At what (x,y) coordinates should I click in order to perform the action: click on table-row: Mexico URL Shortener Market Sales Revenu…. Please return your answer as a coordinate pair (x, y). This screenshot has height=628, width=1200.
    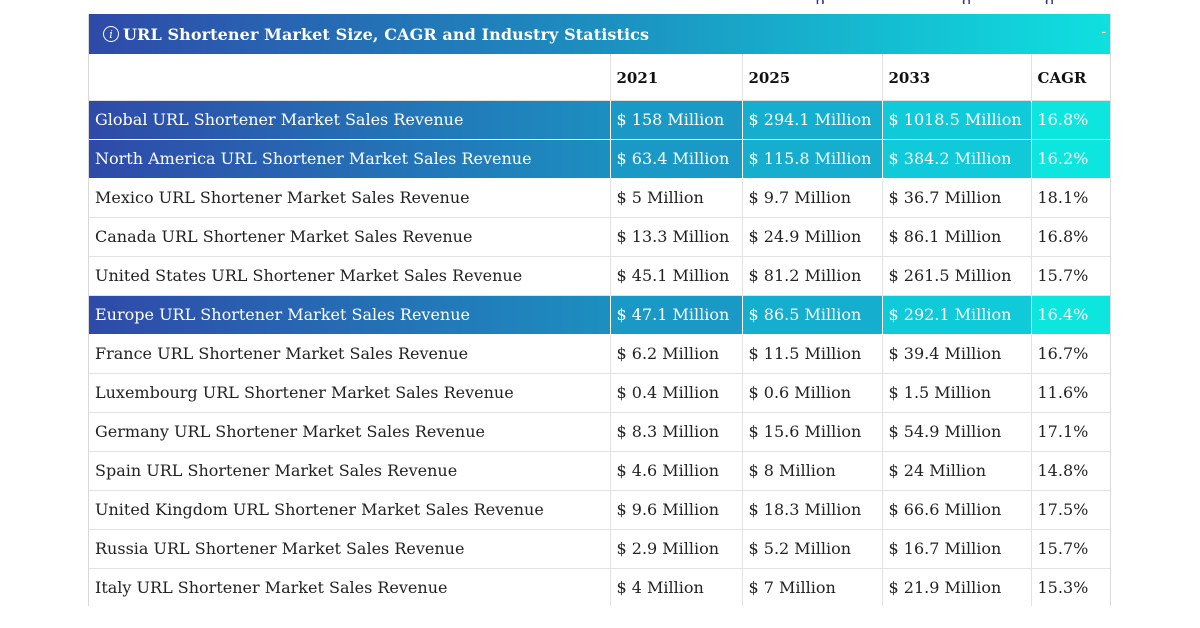
    Looking at the image, I should click on (599, 198).